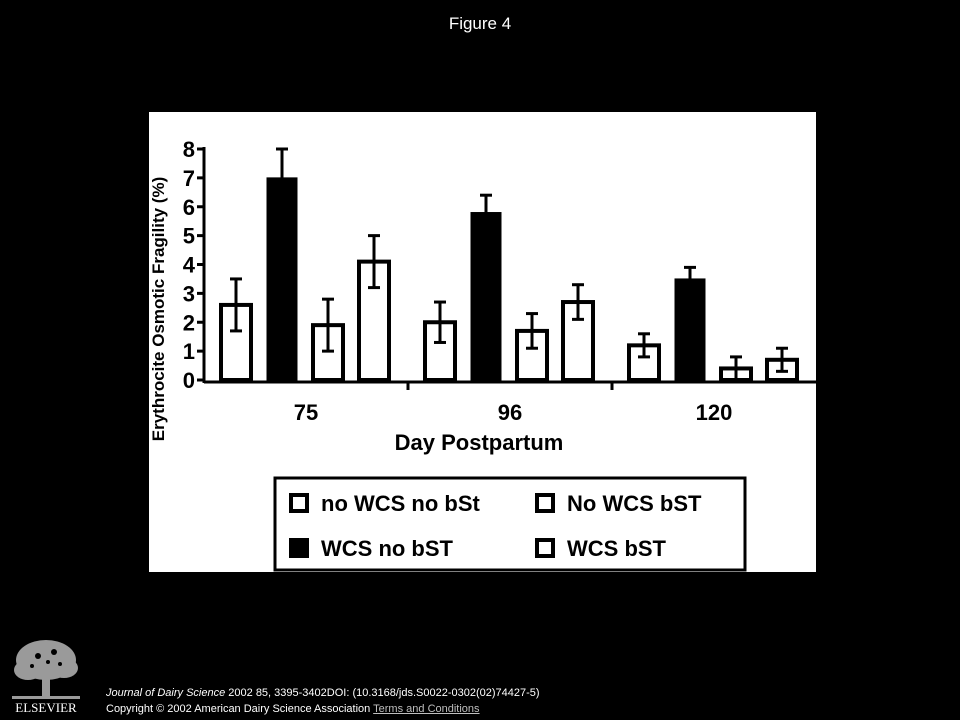 The image size is (960, 720). I want to click on legend-box, so click(510, 524).